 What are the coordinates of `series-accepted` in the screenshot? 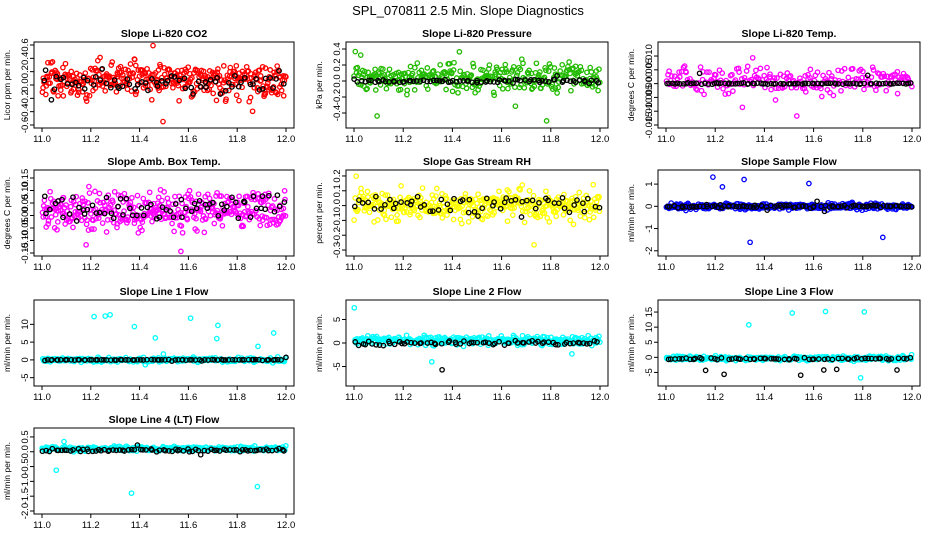 It's located at (789, 366).